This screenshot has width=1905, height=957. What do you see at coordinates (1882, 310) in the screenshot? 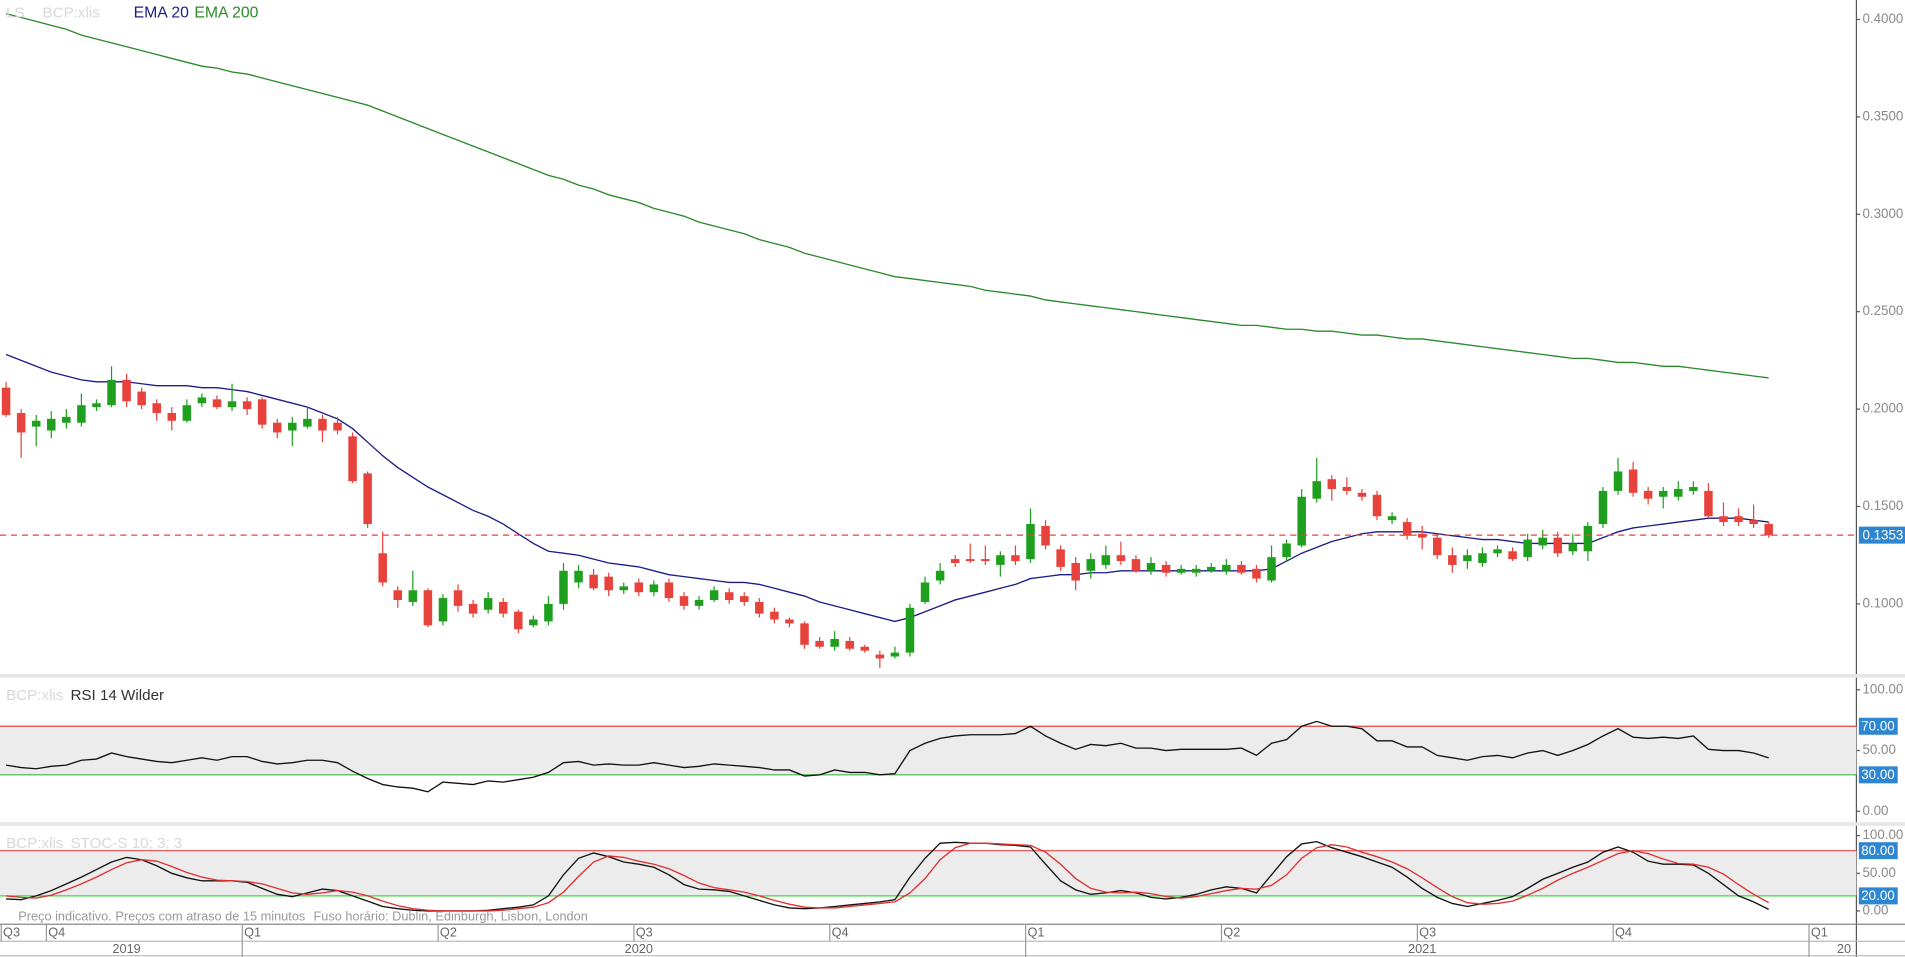
I see `y-tick-label: 0.2500` at bounding box center [1882, 310].